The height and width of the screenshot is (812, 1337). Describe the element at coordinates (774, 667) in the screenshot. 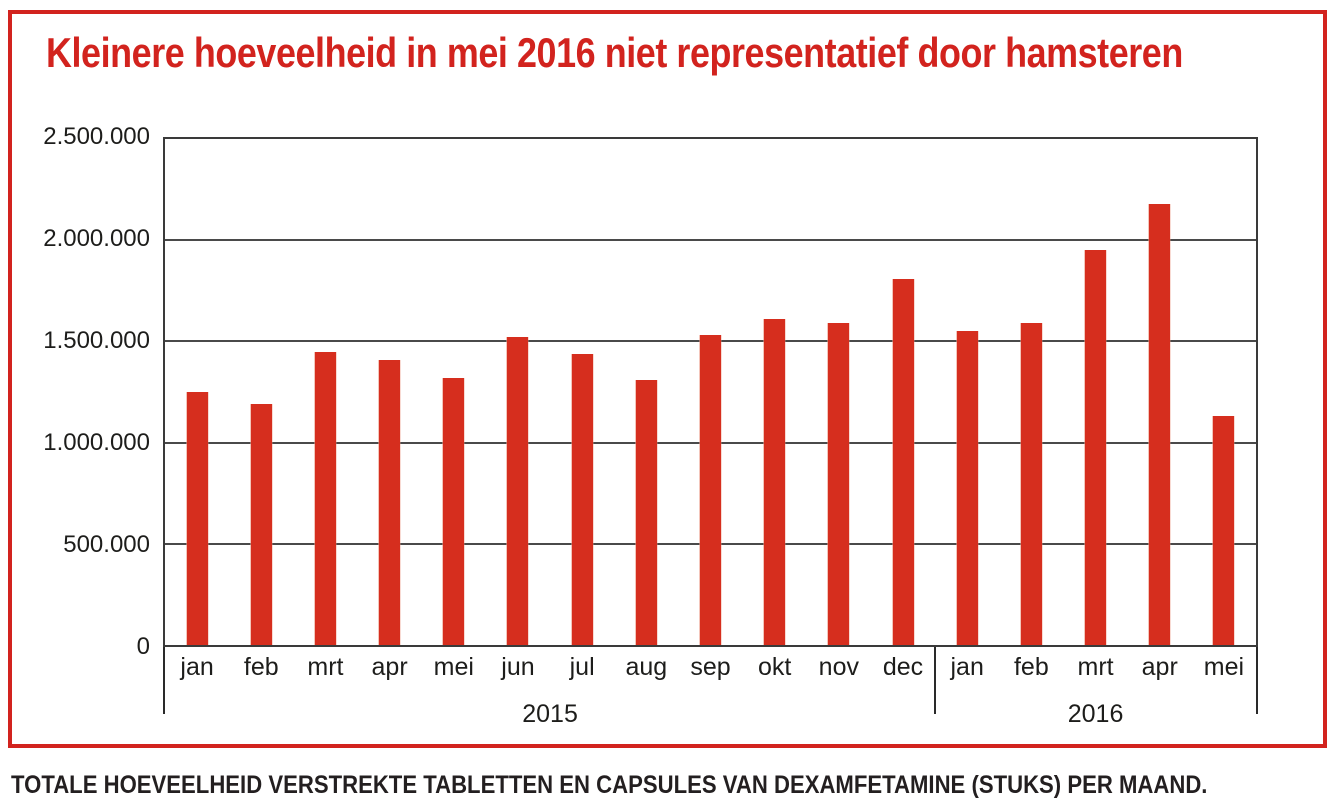

I see `x-tick-label: okt` at that location.